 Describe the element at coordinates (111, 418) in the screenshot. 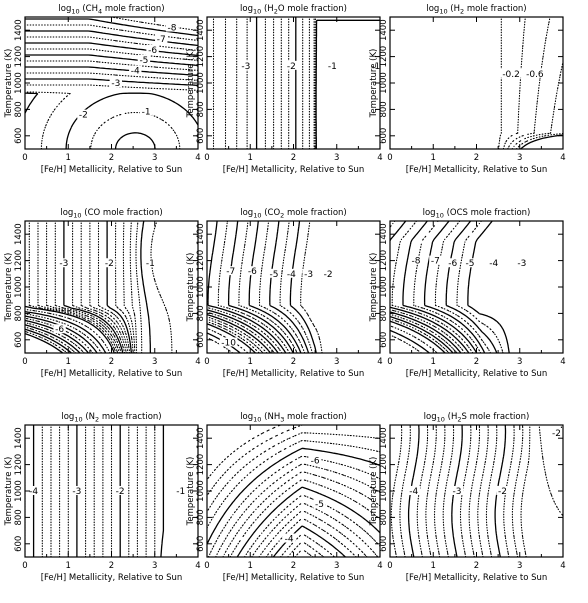

I see `panel-title: log10 (N2 mole fraction)` at that location.